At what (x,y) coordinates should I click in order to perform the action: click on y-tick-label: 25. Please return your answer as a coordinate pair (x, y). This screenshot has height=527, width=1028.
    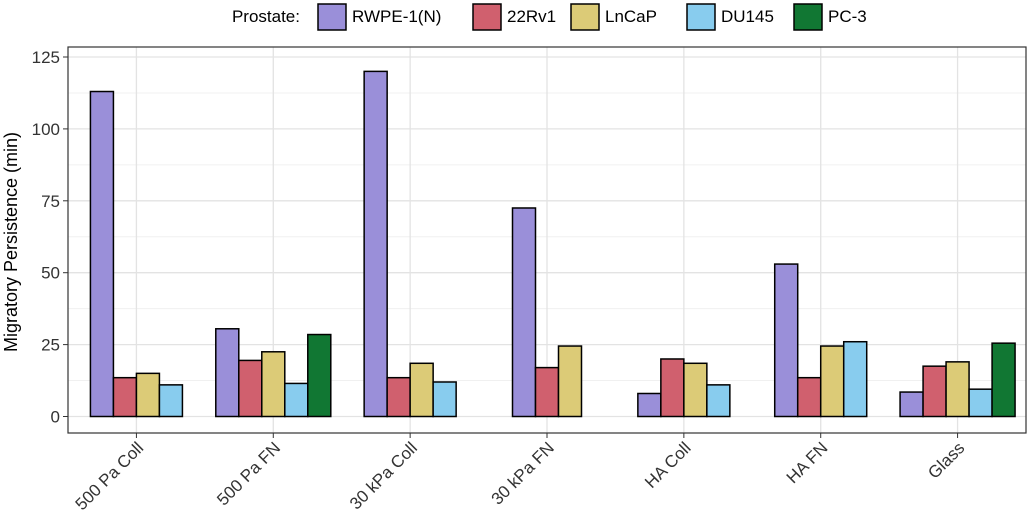
    Looking at the image, I should click on (50, 345).